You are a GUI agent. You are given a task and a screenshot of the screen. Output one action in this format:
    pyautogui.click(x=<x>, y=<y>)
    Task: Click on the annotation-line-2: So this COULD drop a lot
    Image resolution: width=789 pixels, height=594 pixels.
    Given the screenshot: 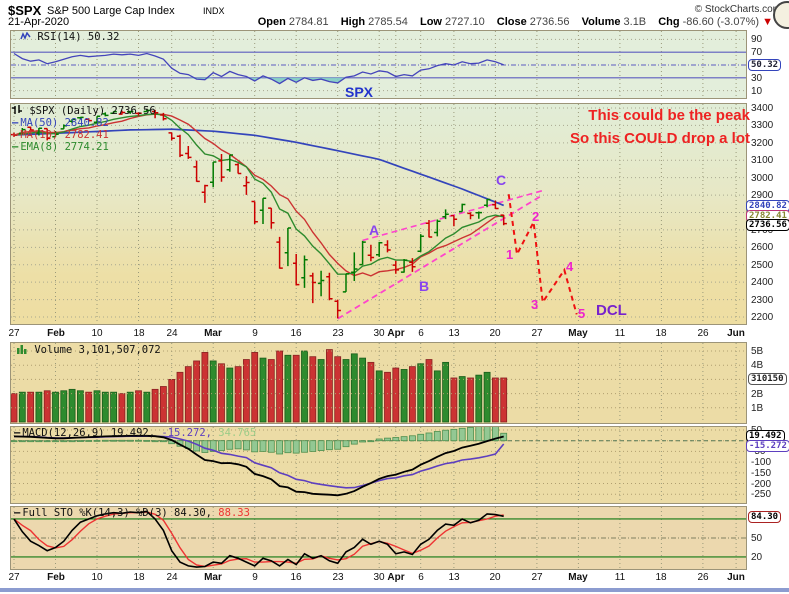 What is the action you would take?
    pyautogui.click(x=660, y=138)
    